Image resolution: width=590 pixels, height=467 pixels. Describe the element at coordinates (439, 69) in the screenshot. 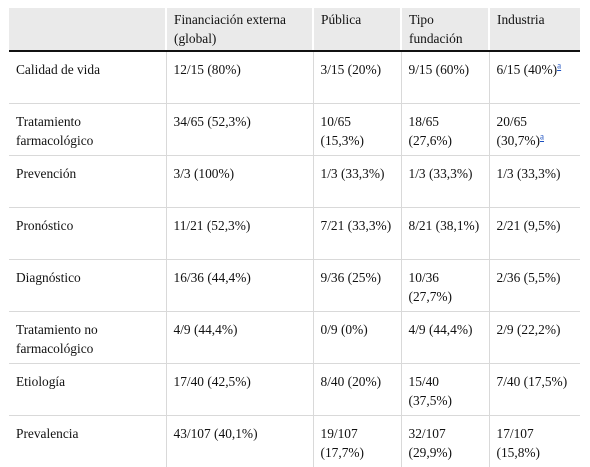

I see `cell-value: 9/15 (60%)` at that location.